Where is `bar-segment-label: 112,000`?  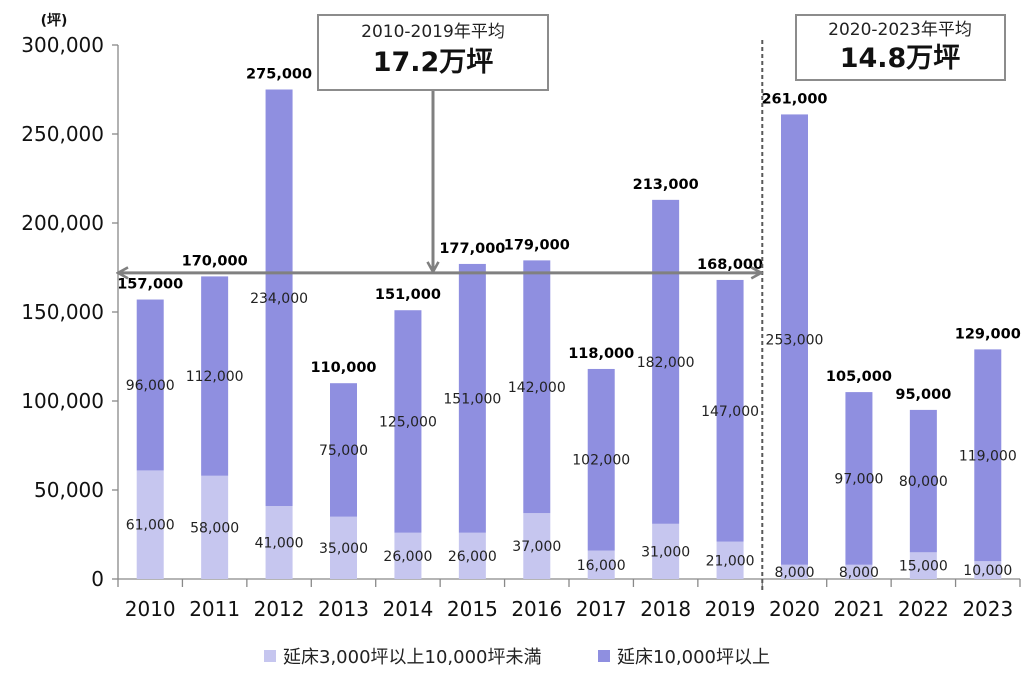 bar-segment-label: 112,000 is located at coordinates (215, 377).